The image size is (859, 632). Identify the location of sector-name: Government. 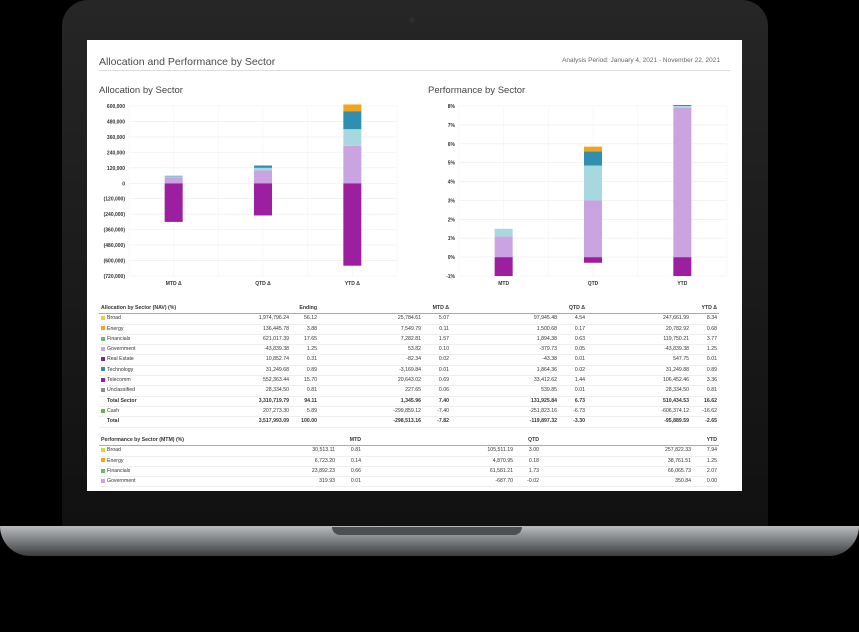
(118, 481).